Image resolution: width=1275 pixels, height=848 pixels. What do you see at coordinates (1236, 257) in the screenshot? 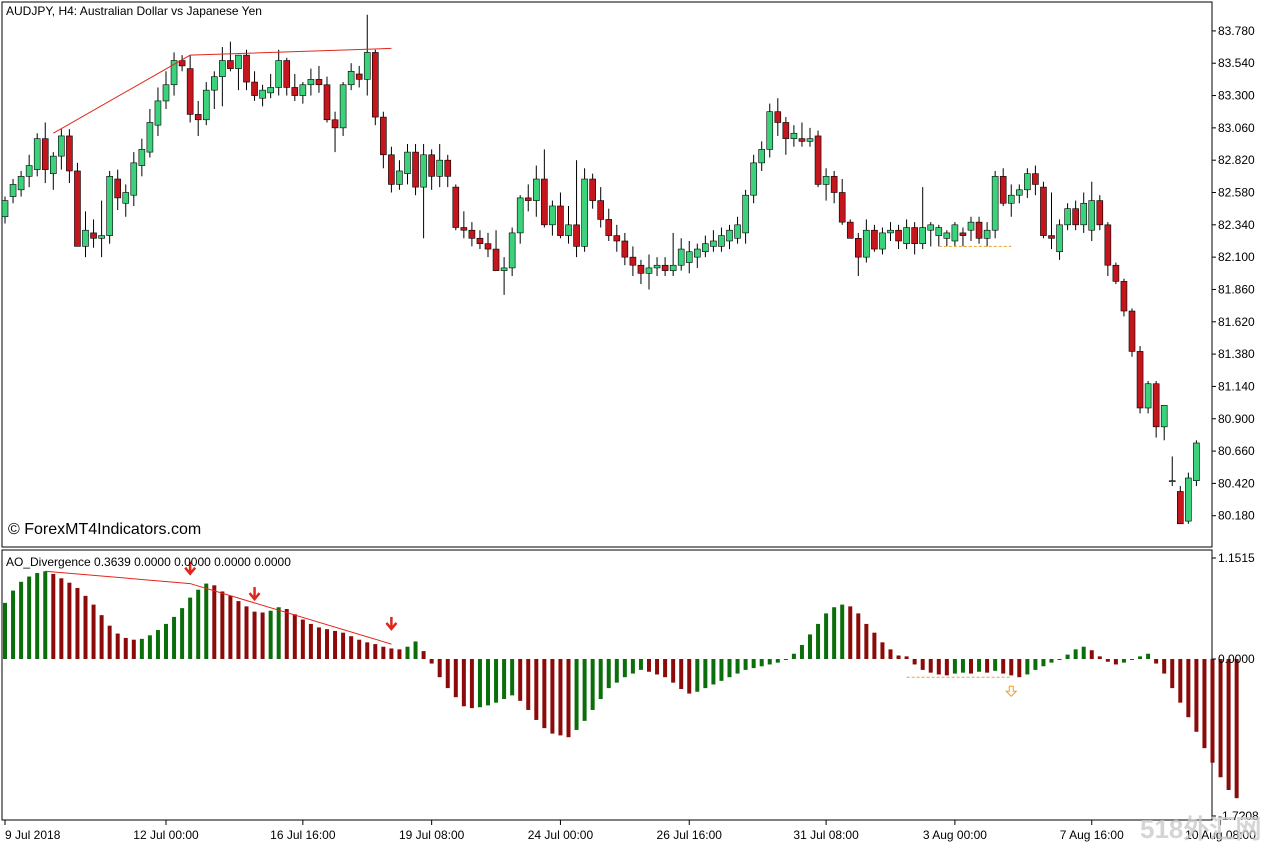
I see `price-tick-label: 82.100` at bounding box center [1236, 257].